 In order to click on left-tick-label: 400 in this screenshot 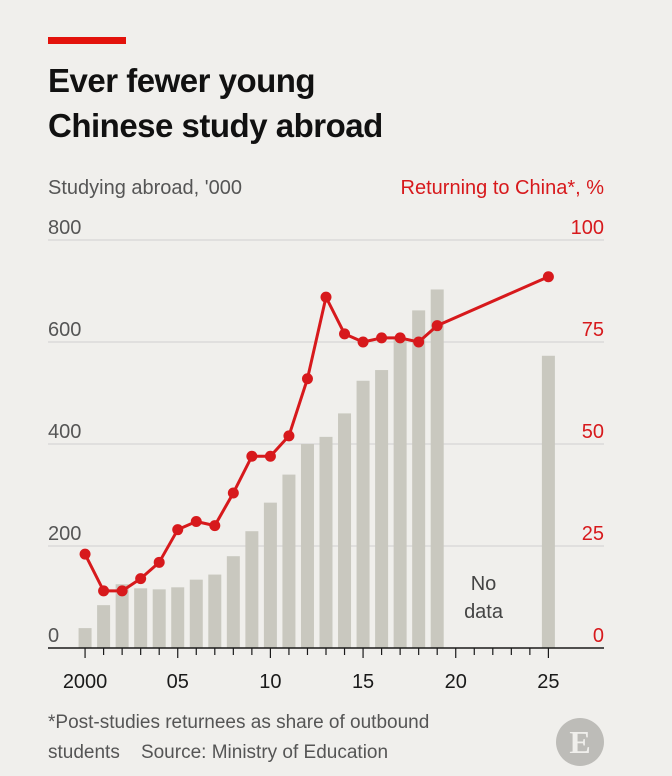, I will do `click(64, 432)`.